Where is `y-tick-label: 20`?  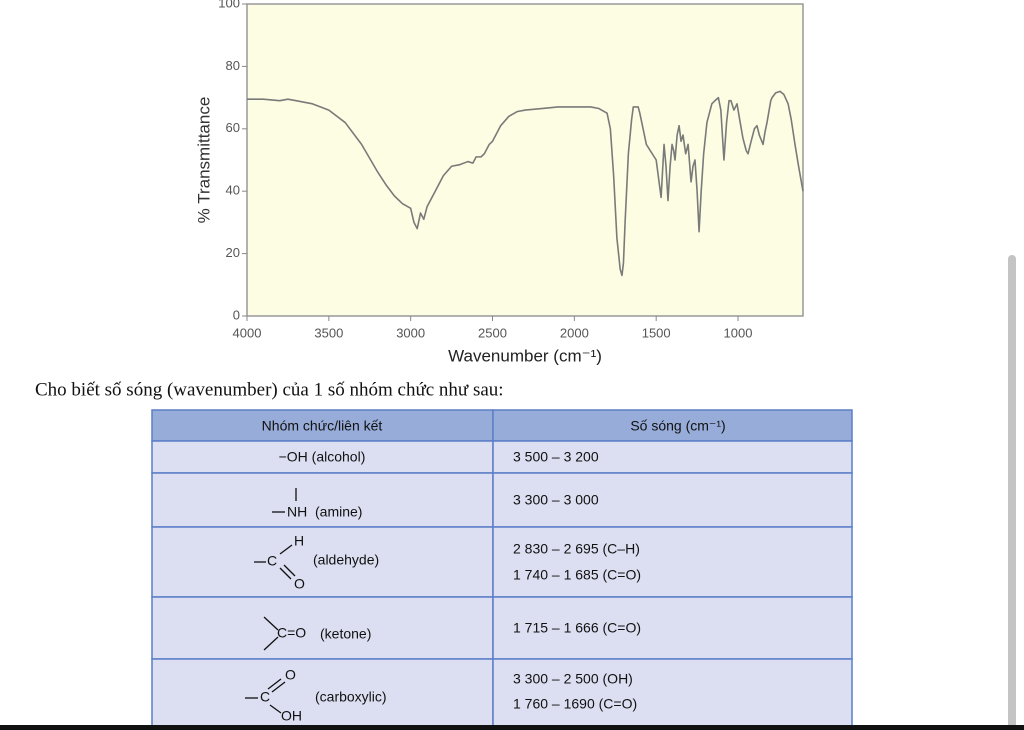 y-tick-label: 20 is located at coordinates (233, 252).